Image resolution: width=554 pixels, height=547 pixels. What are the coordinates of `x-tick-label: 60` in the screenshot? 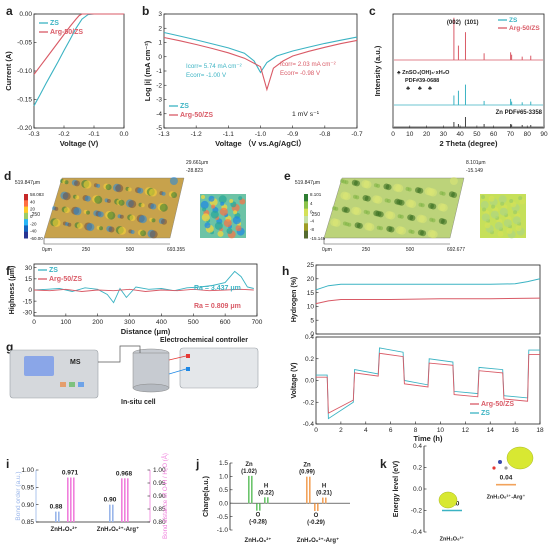 It's located at (494, 134).